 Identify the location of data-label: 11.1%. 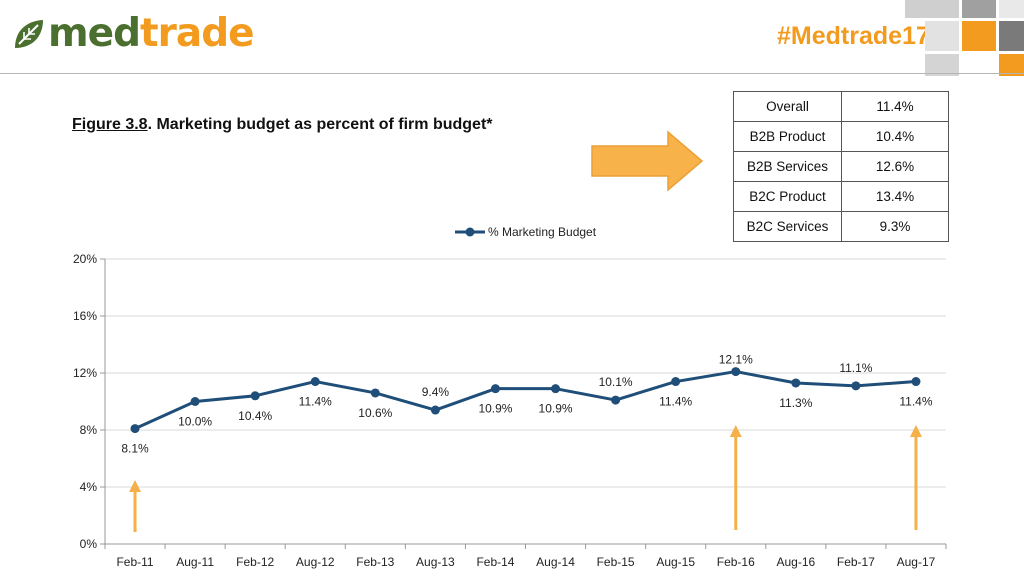
(855, 368).